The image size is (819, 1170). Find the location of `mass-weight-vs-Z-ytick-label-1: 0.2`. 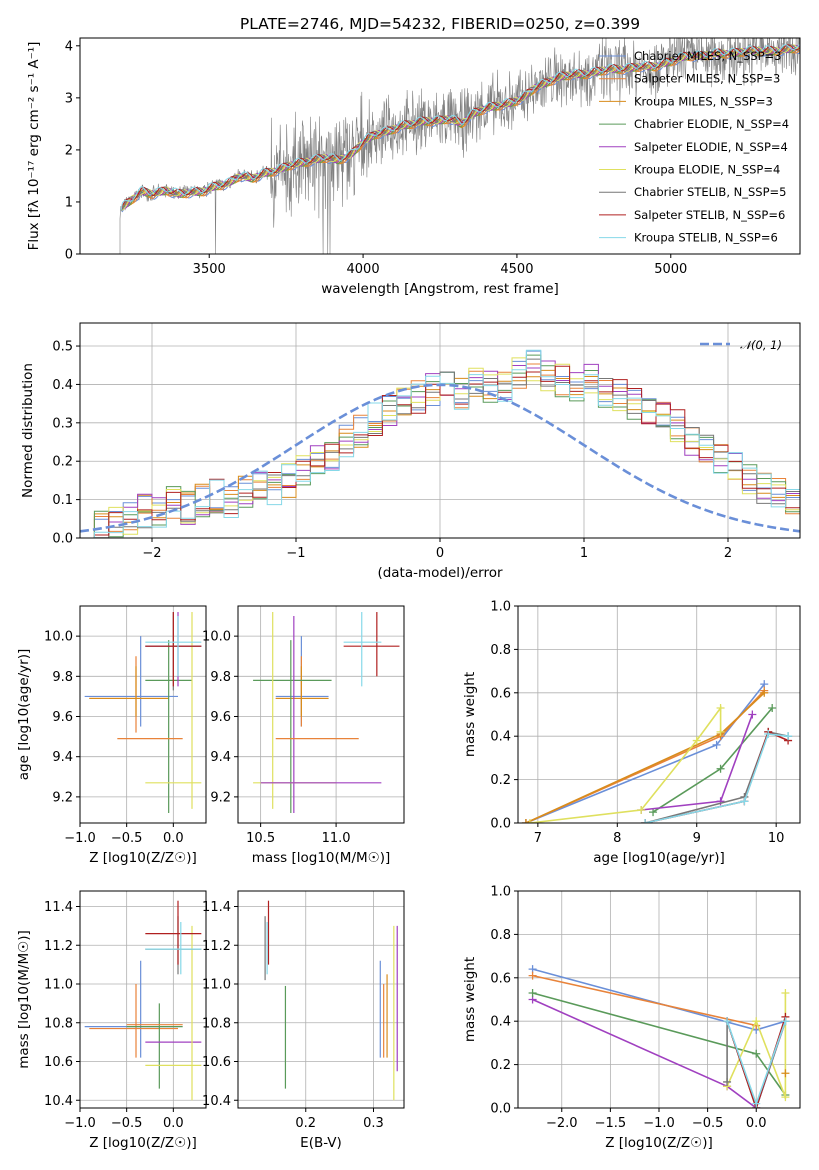

mass-weight-vs-Z-ytick-label-1: 0.2 is located at coordinates (500, 1065).